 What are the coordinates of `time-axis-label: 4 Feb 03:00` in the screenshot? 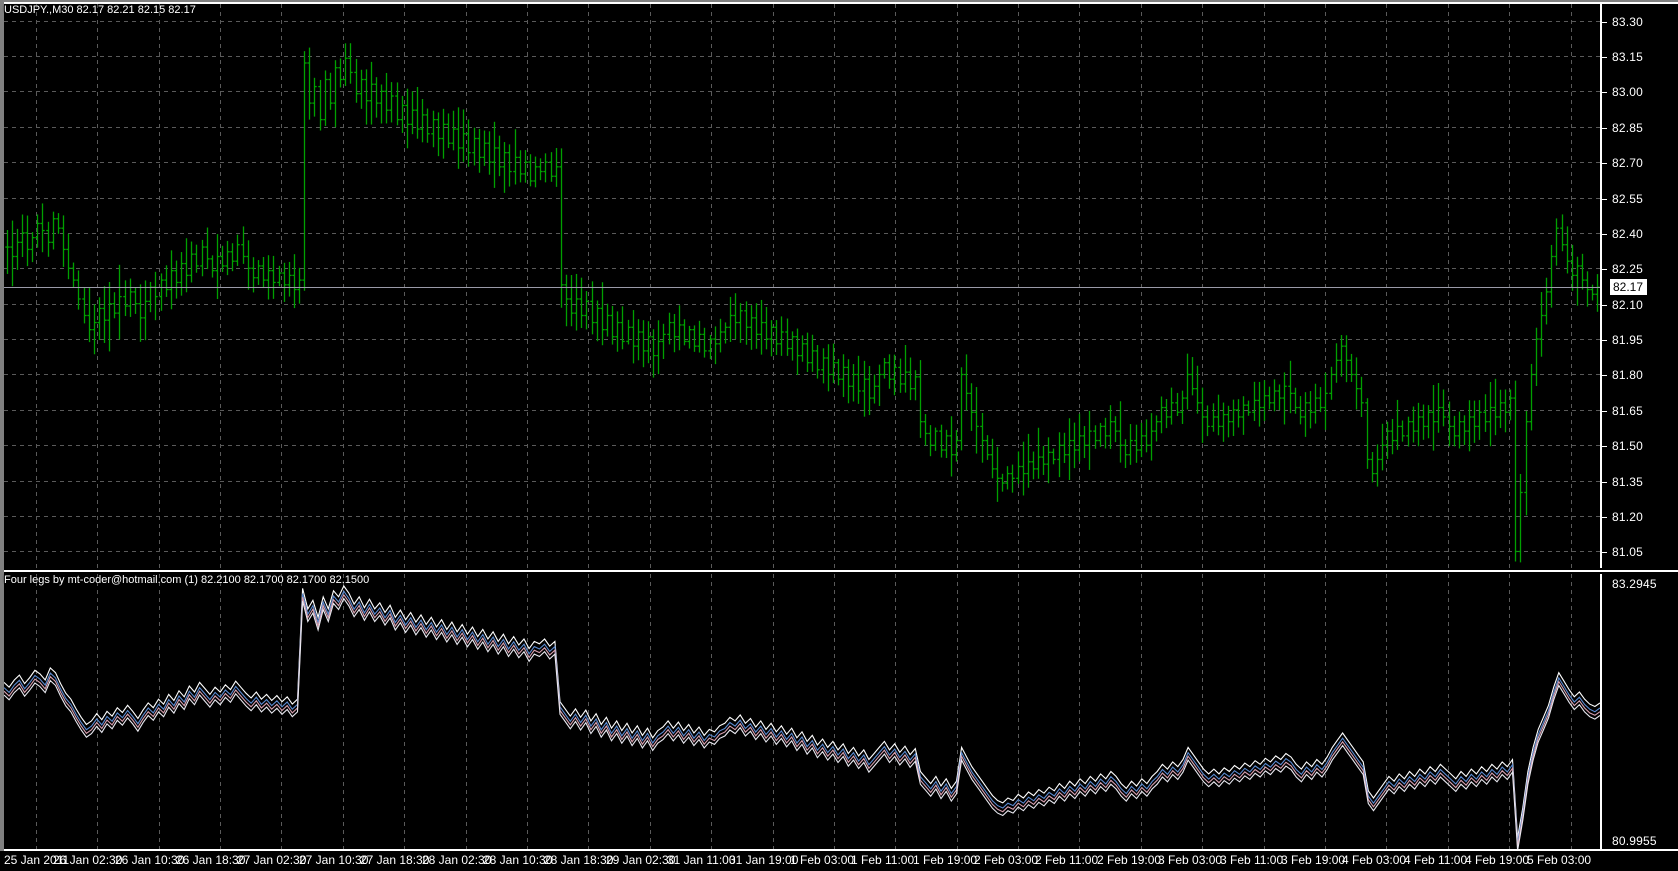 It's located at (1374, 860).